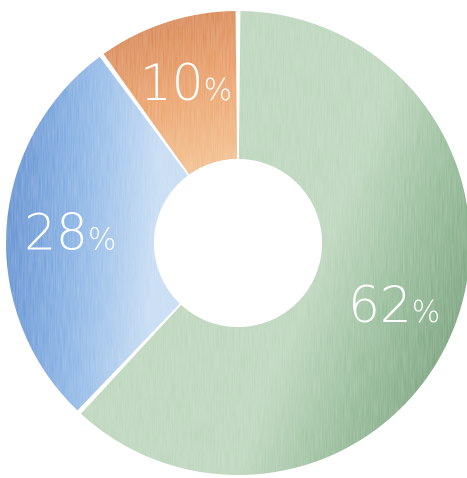 The image size is (467, 478). I want to click on donut-hole, so click(238, 243).